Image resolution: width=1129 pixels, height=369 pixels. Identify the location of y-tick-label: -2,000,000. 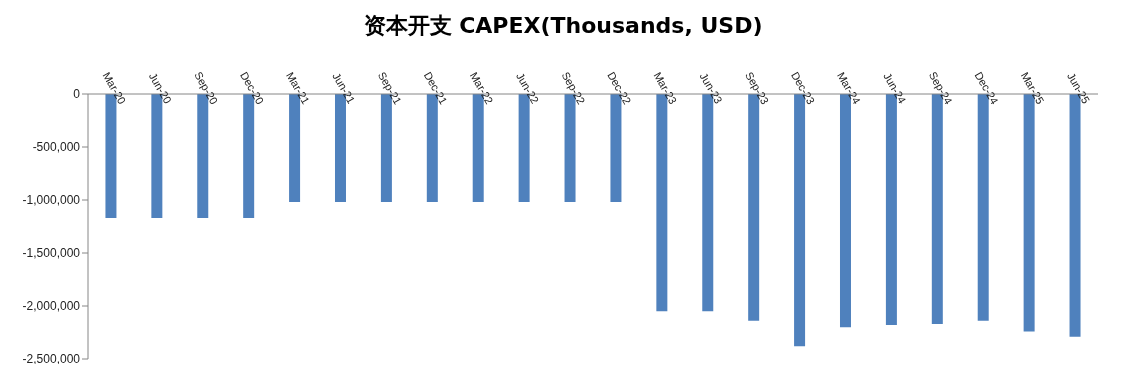
(51, 306).